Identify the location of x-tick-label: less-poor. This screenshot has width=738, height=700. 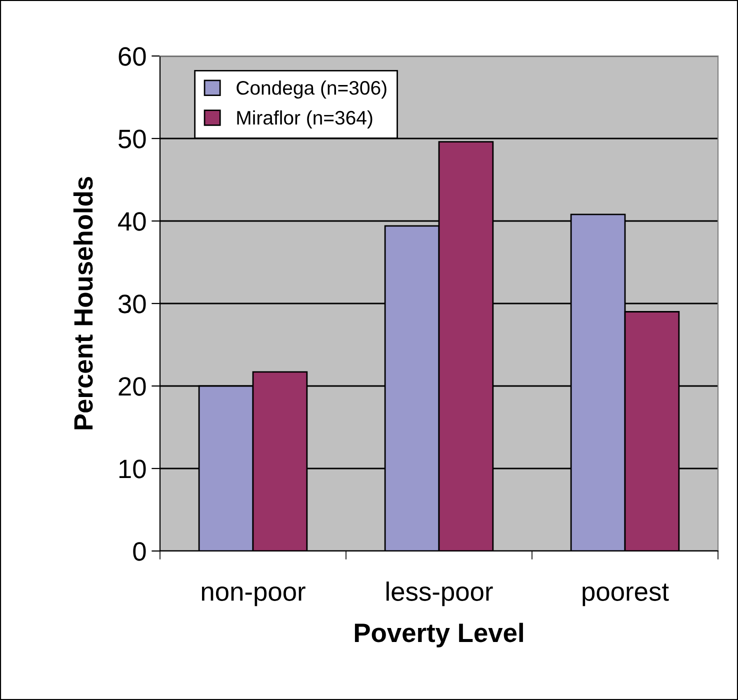
(439, 594).